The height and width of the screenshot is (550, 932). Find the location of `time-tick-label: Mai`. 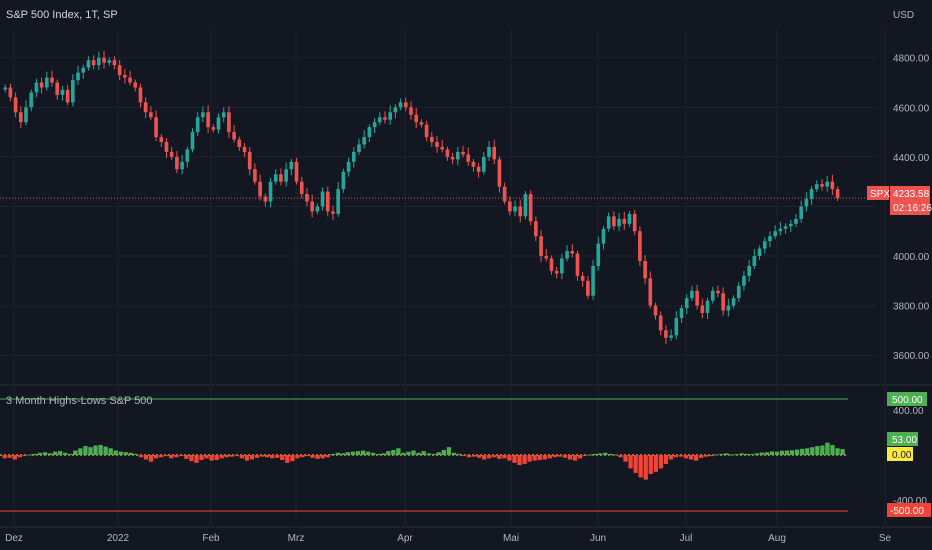

time-tick-label: Mai is located at coordinates (511, 538).